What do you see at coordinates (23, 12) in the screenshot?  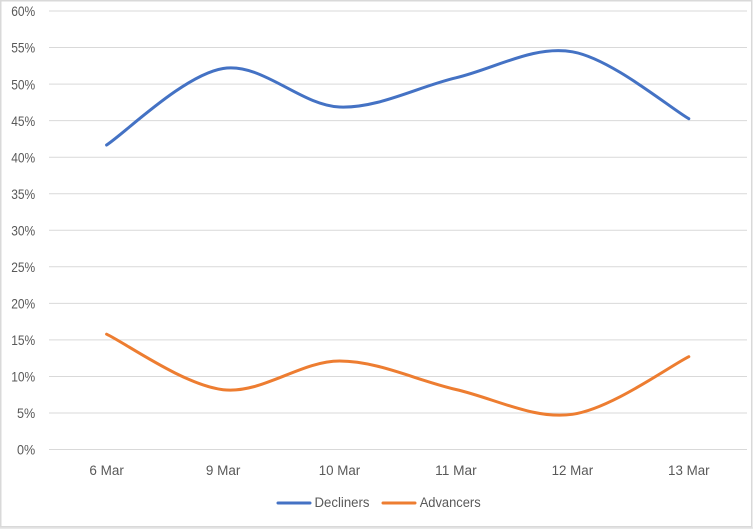 I see `svg-text: 60%` at bounding box center [23, 12].